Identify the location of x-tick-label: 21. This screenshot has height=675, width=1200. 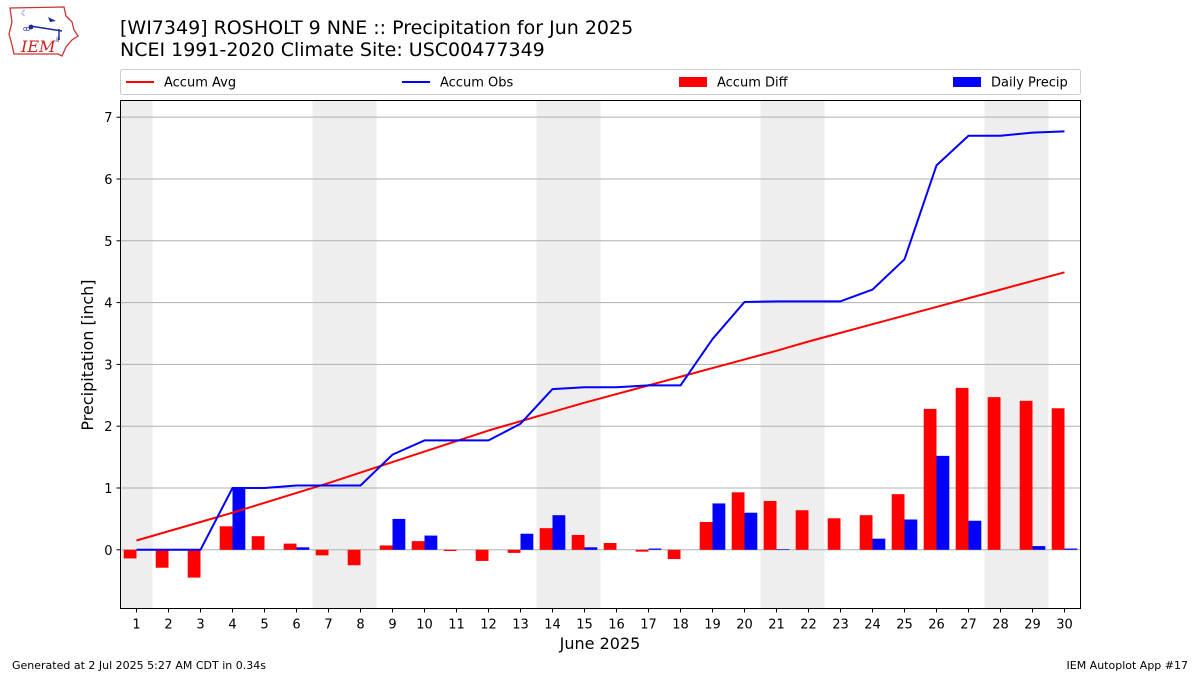
(776, 625).